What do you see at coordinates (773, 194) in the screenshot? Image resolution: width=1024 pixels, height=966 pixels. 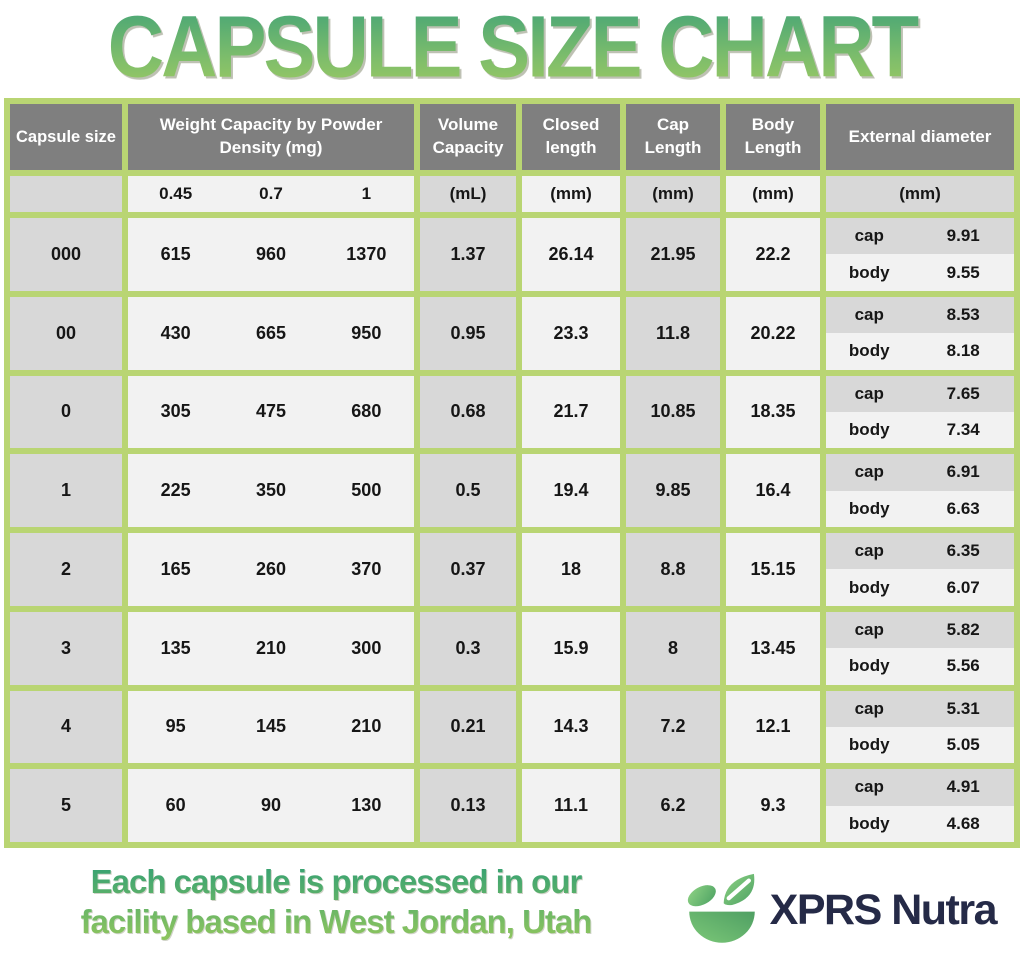 I see `units-body-length: (mm)` at bounding box center [773, 194].